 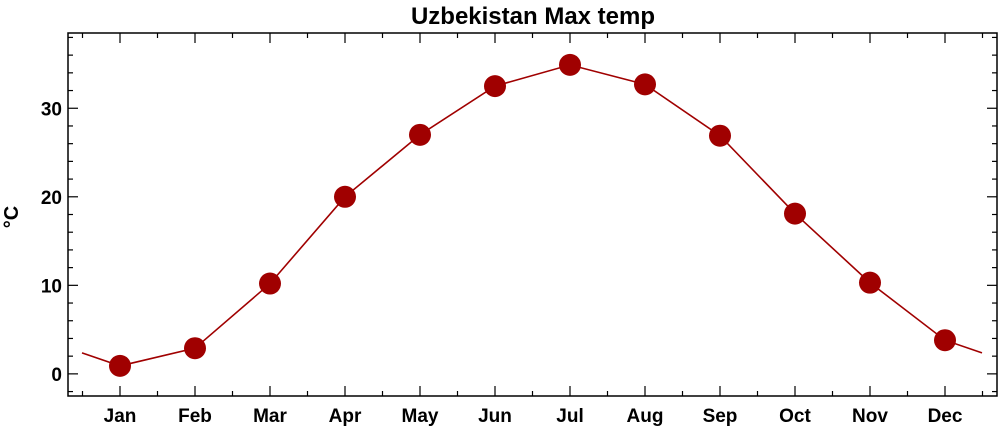 What do you see at coordinates (56, 375) in the screenshot?
I see `y-tick-label: 0` at bounding box center [56, 375].